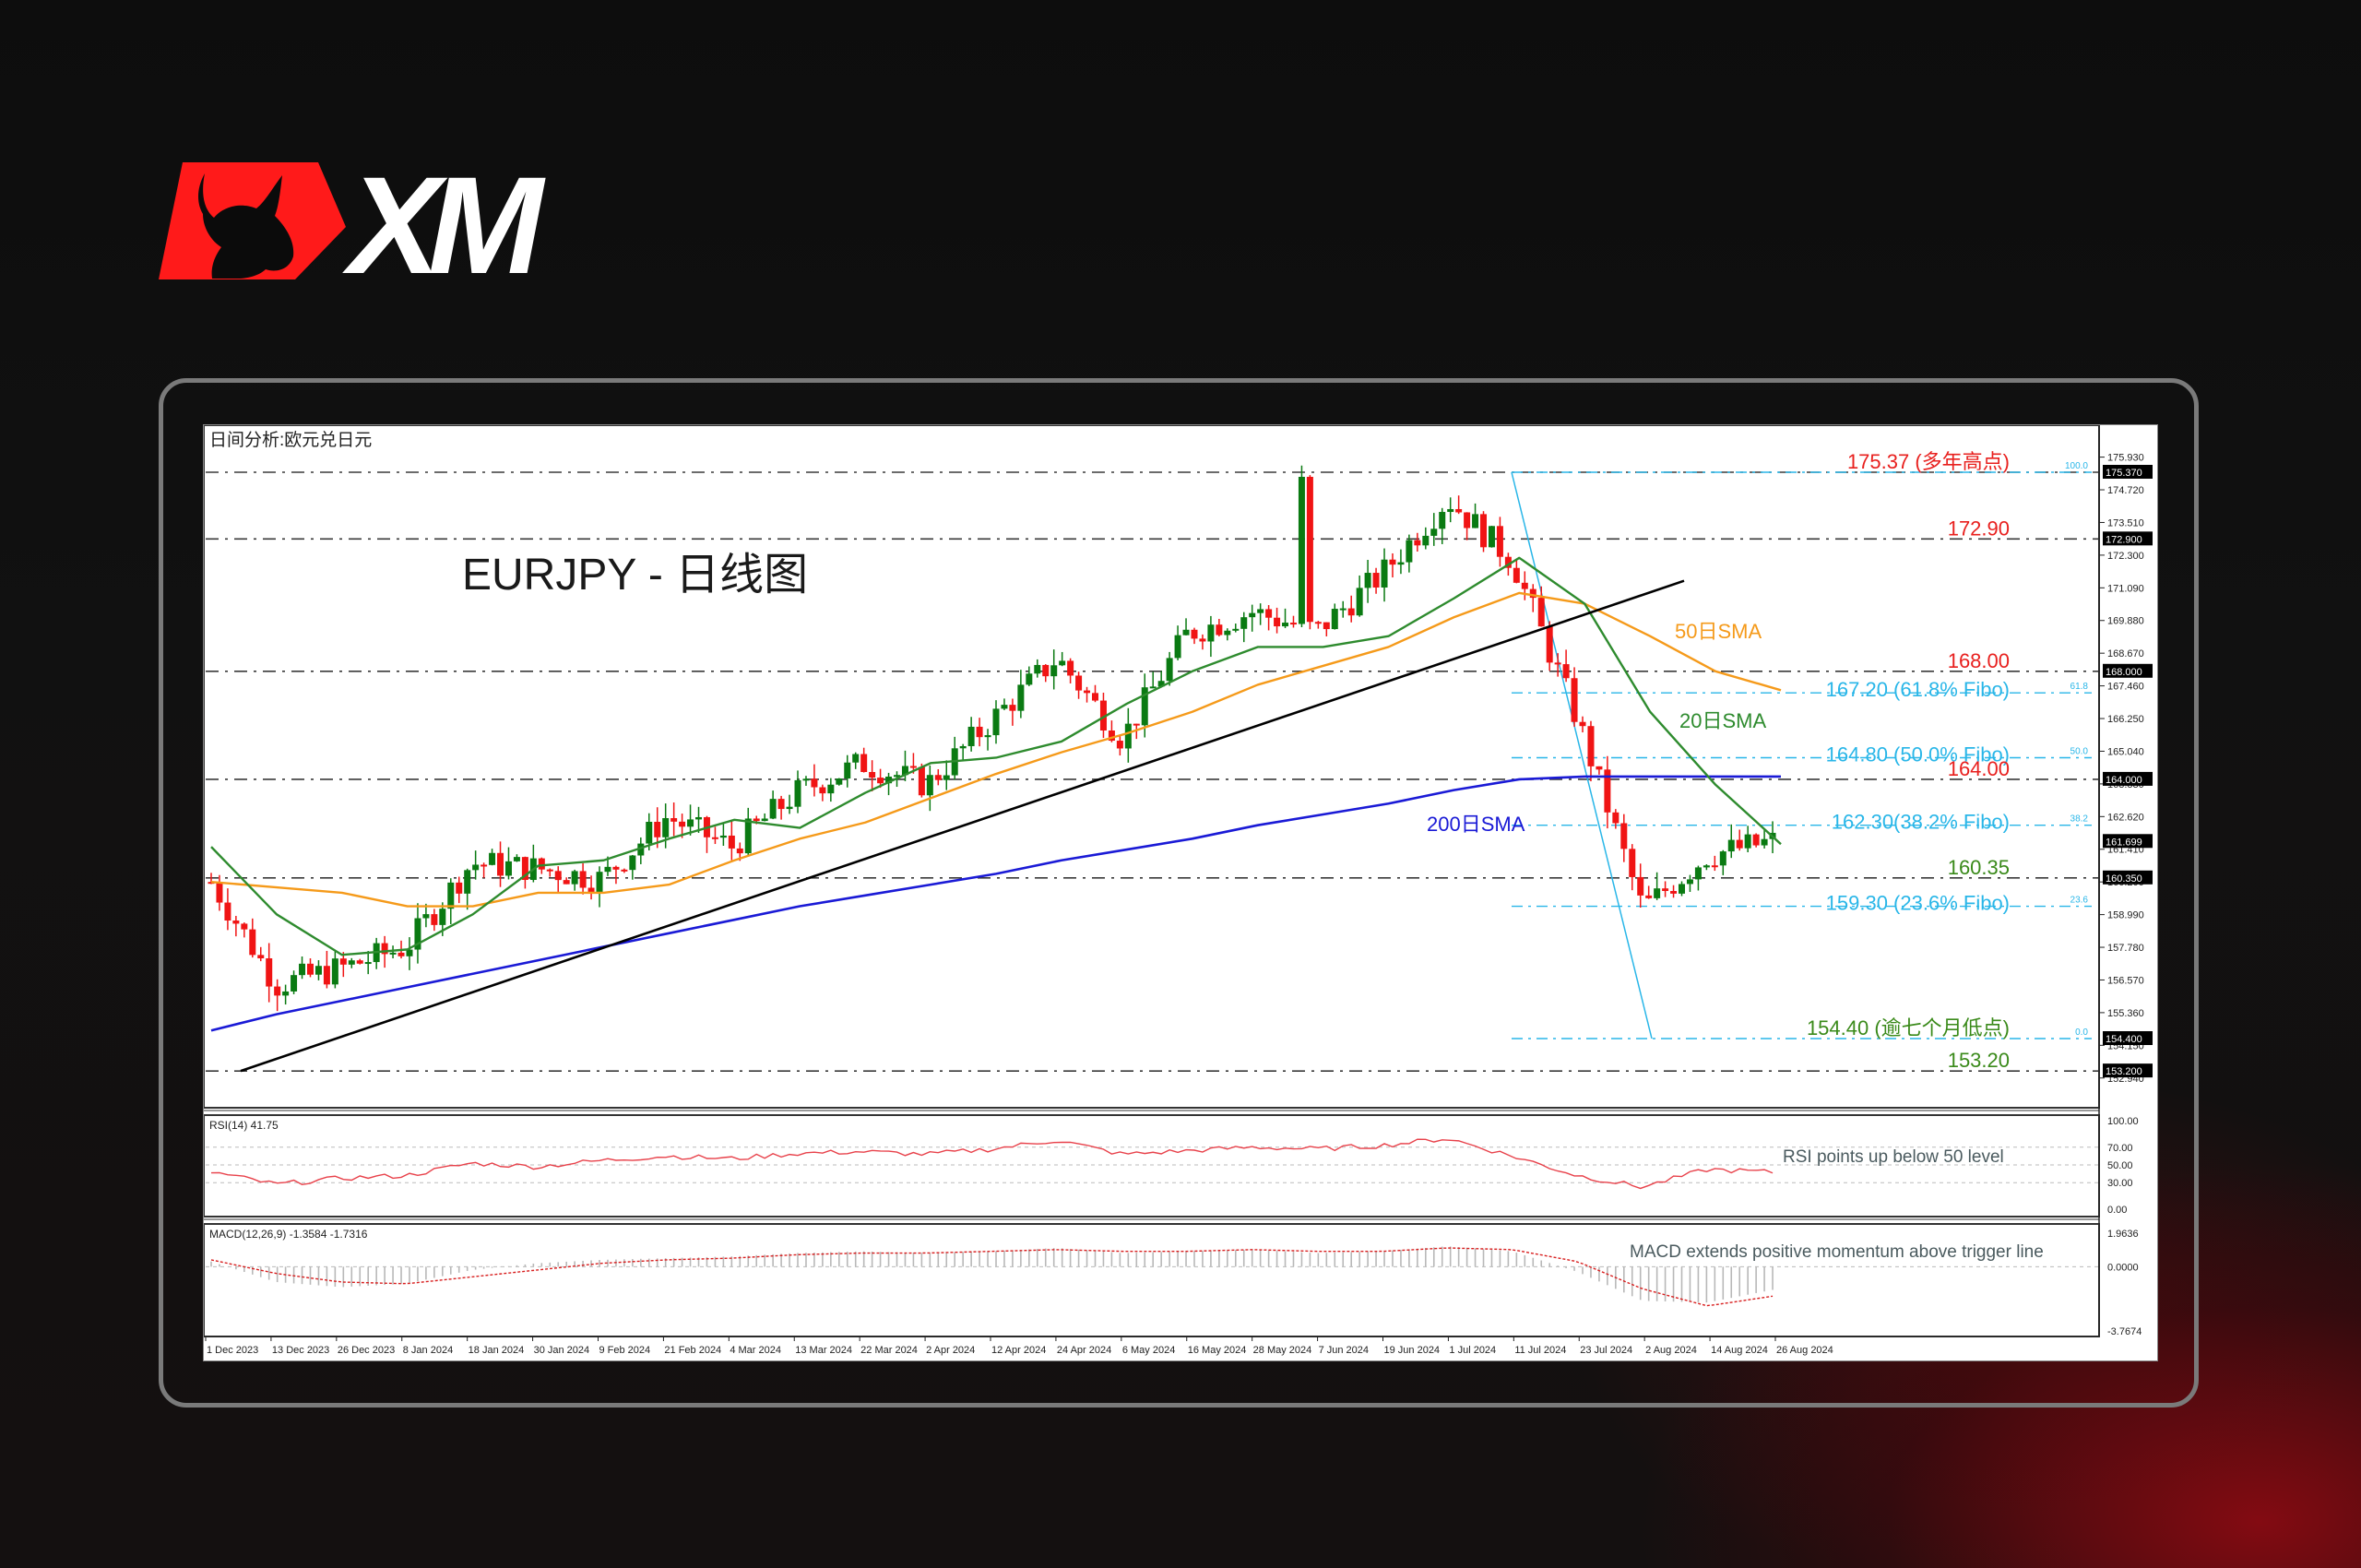 This screenshot has height=1568, width=2361. Describe the element at coordinates (2125, 687) in the screenshot. I see `price-tick-label: 167.460` at that location.